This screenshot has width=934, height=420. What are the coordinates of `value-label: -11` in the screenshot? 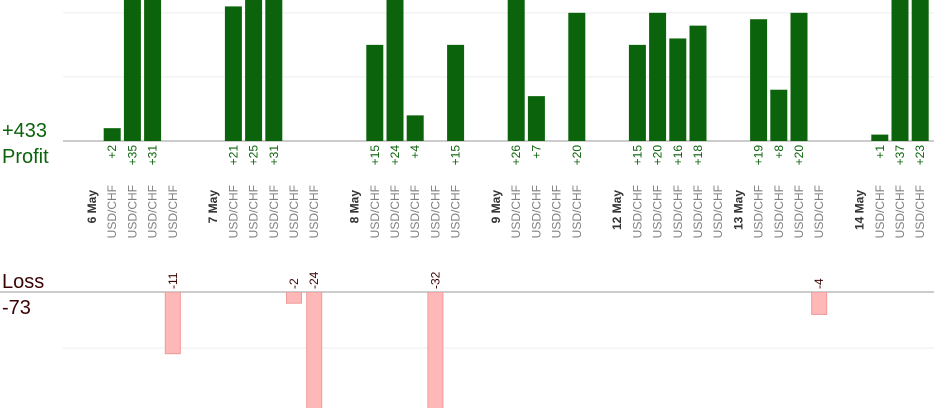 It's located at (173, 280).